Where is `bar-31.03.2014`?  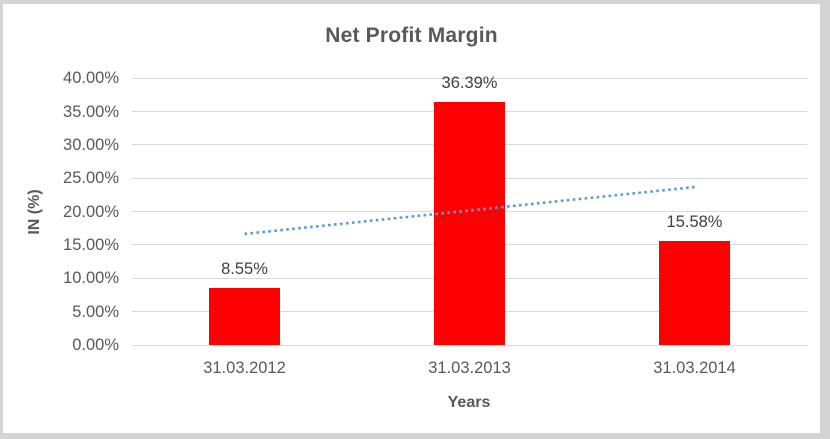
bar-31.03.2014 is located at coordinates (694, 293).